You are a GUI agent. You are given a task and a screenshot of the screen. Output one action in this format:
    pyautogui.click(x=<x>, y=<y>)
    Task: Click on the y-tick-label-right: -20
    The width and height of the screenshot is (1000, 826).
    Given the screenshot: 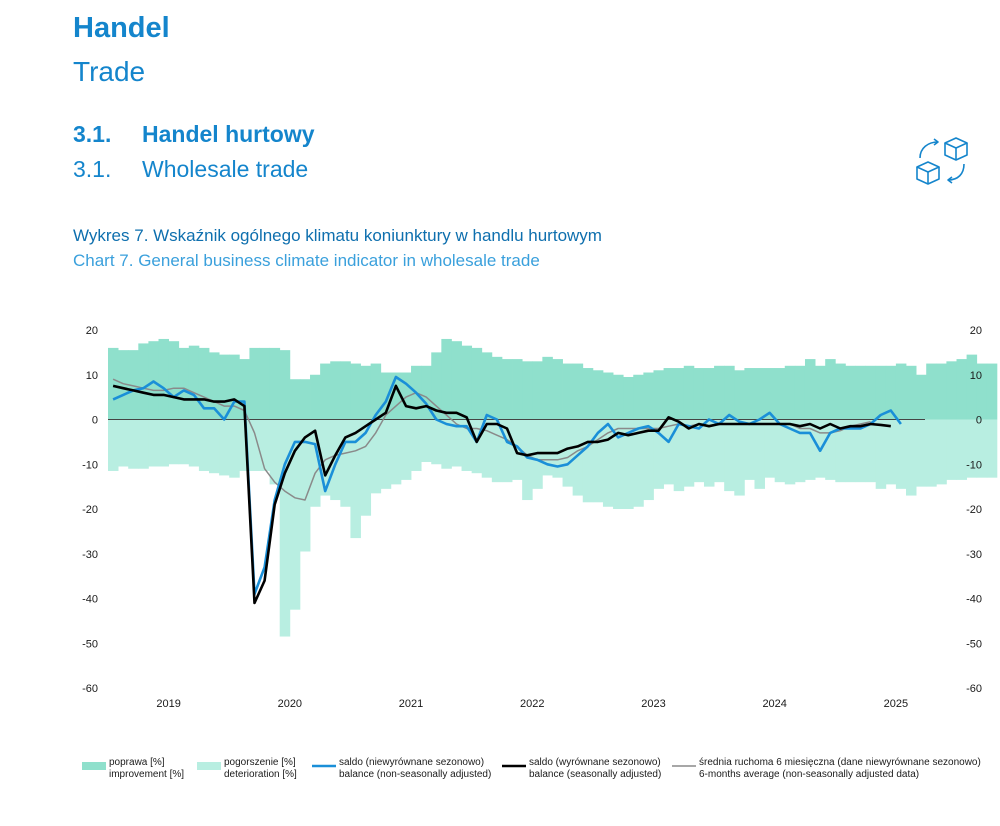 What is the action you would take?
    pyautogui.click(x=974, y=510)
    